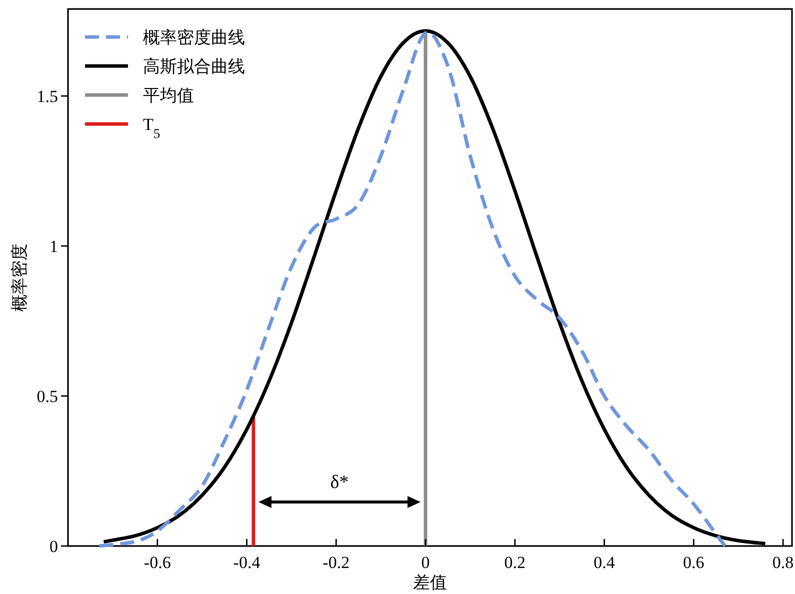 The height and width of the screenshot is (594, 795). What do you see at coordinates (430, 582) in the screenshot?
I see `x-axis-title: 差值` at bounding box center [430, 582].